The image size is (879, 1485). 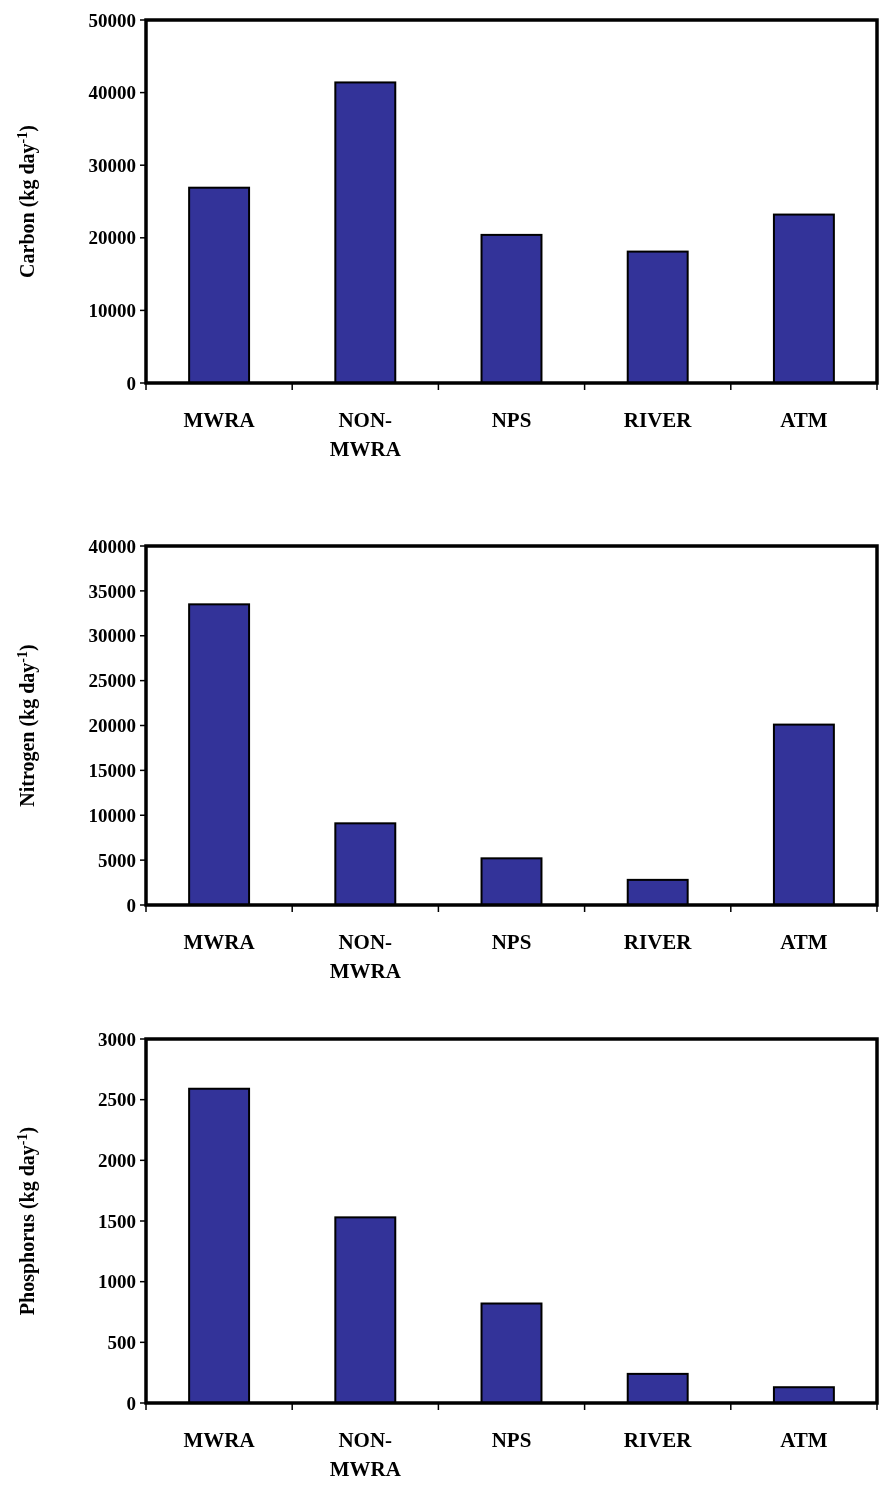 What do you see at coordinates (112, 771) in the screenshot?
I see `y-tick-label: 15000` at bounding box center [112, 771].